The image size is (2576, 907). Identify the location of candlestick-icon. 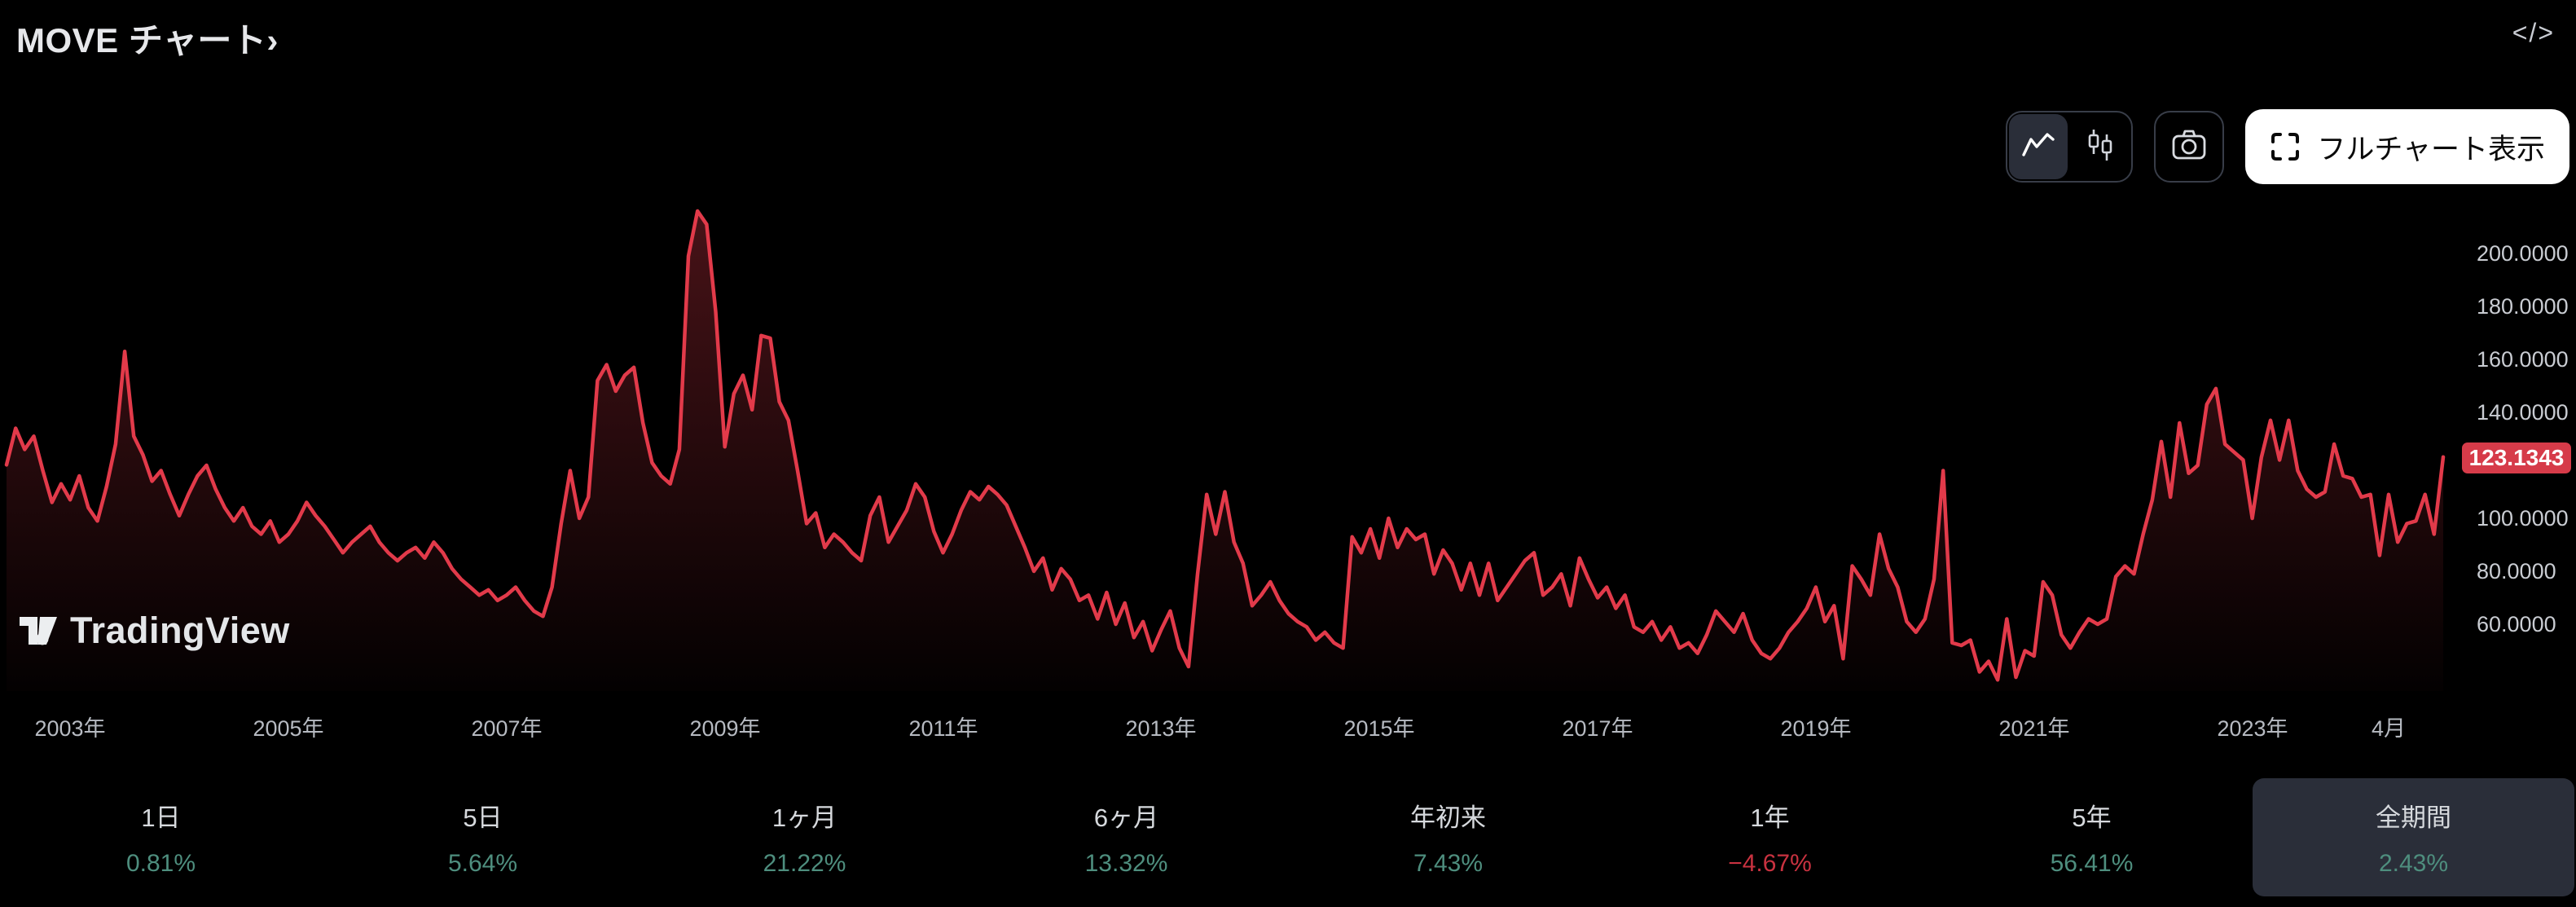
(2100, 147).